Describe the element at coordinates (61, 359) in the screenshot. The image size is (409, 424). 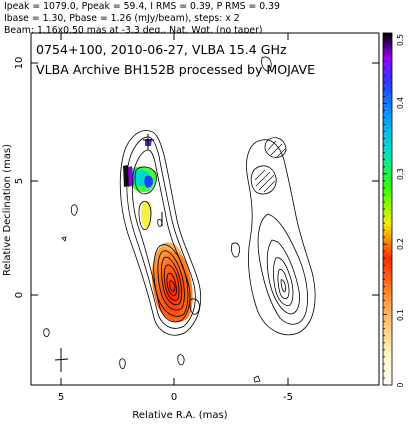
I see `beam-cross-h` at that location.